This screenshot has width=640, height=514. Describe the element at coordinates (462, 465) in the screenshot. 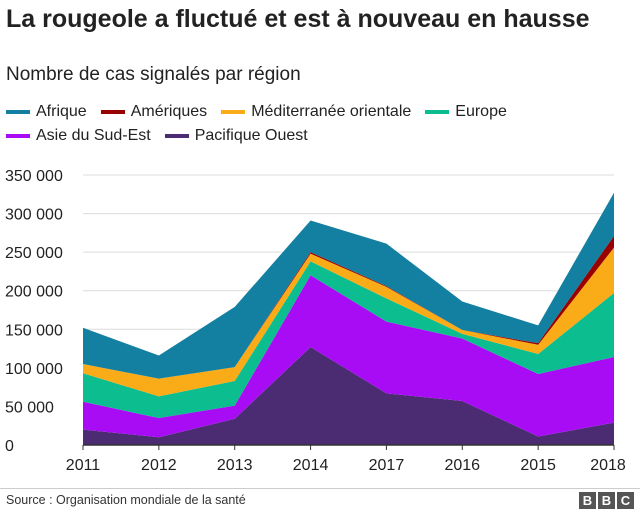

I see `x-tick-label: 2016` at that location.